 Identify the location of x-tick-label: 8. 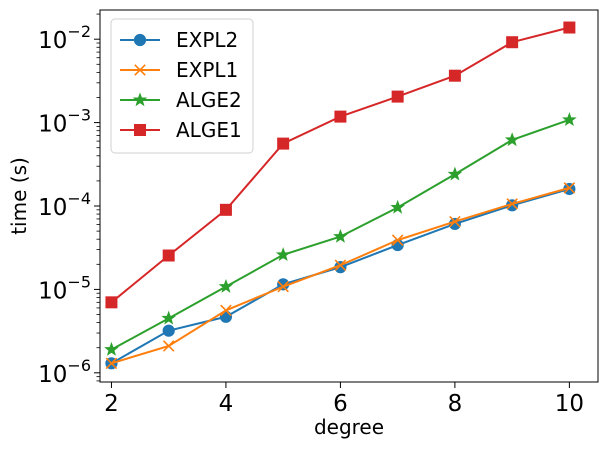
(455, 404).